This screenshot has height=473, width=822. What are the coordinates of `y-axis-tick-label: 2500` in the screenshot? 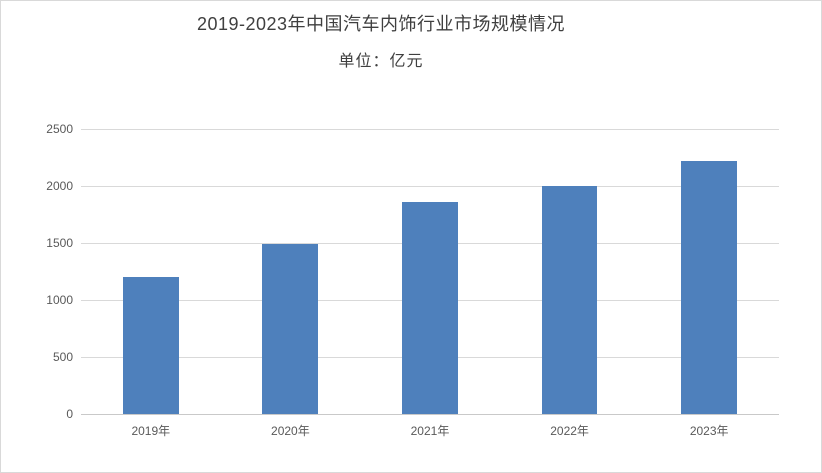 It's located at (59, 129).